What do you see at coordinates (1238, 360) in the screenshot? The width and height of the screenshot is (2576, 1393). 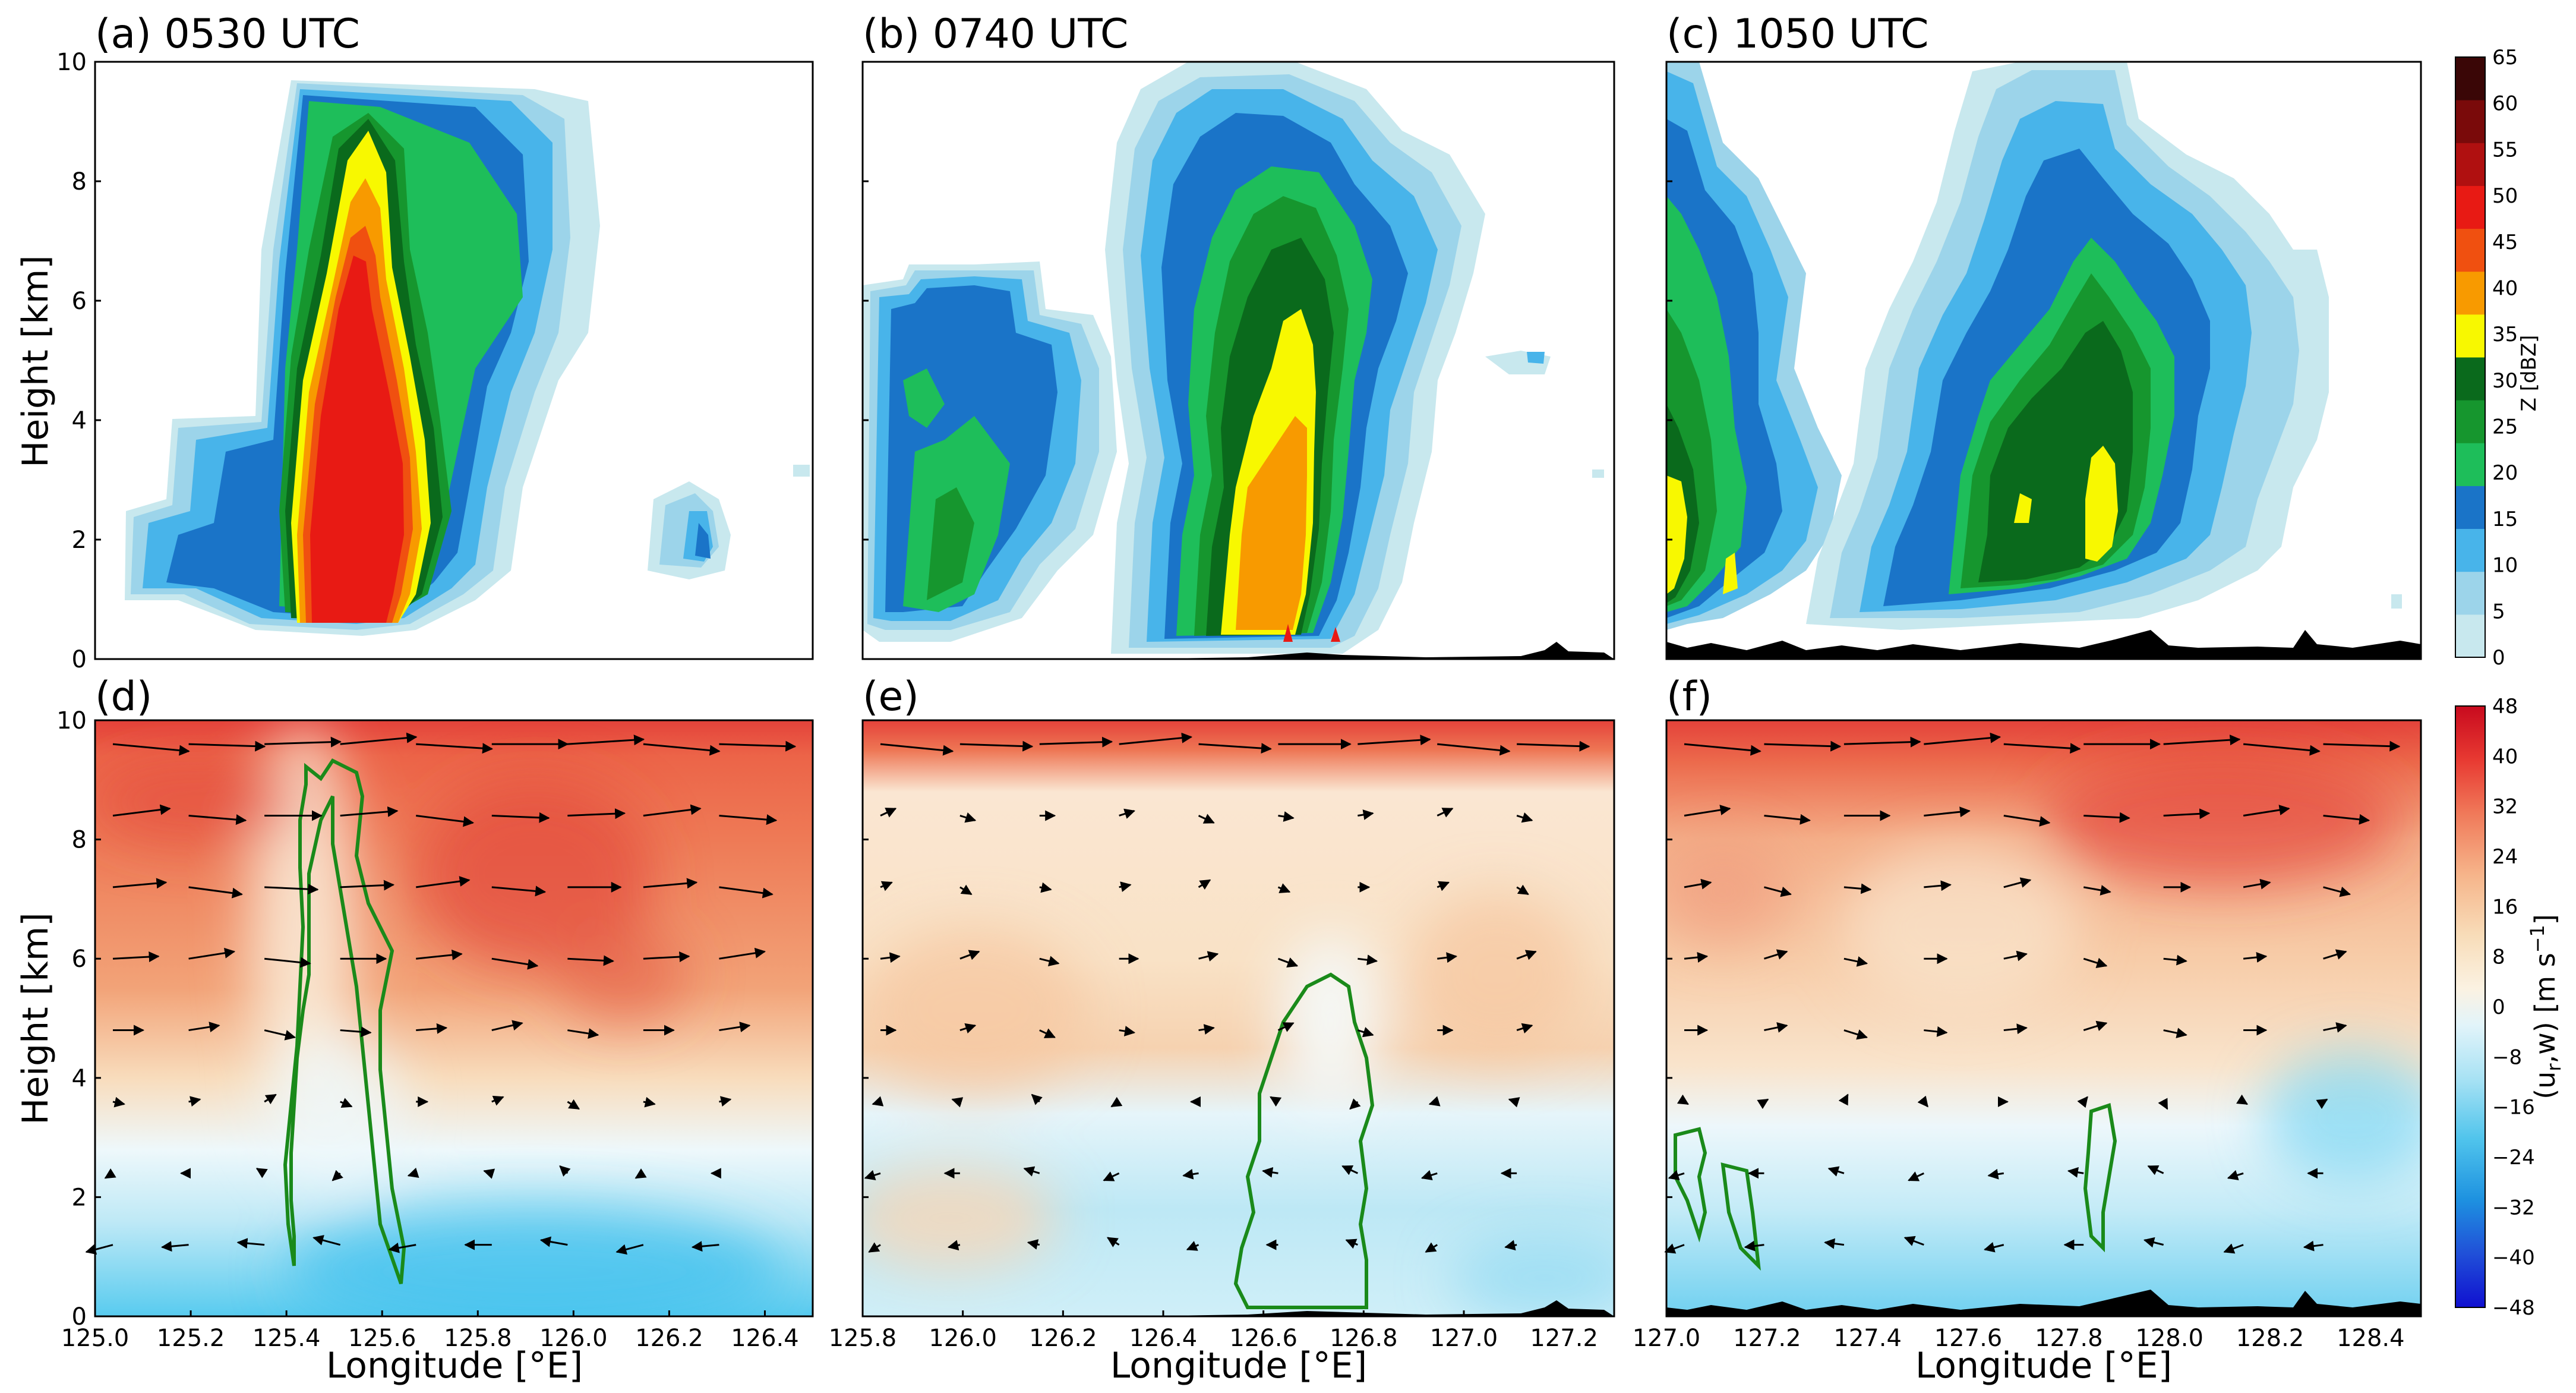 I see `panel-b-reflectivity` at bounding box center [1238, 360].